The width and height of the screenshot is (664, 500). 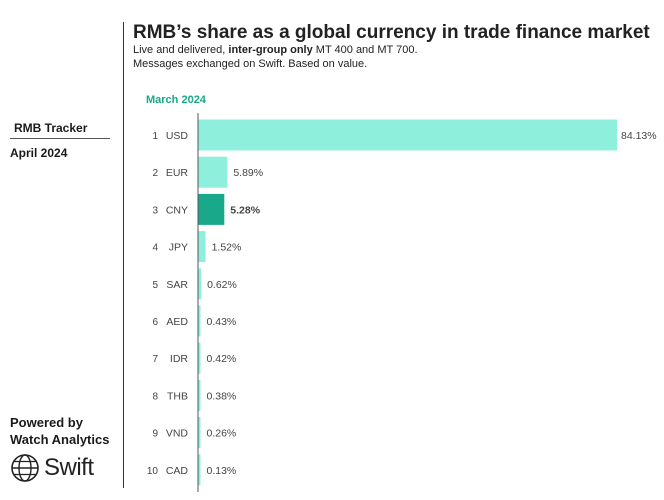 What do you see at coordinates (222, 285) in the screenshot?
I see `value-label: 0.62%` at bounding box center [222, 285].